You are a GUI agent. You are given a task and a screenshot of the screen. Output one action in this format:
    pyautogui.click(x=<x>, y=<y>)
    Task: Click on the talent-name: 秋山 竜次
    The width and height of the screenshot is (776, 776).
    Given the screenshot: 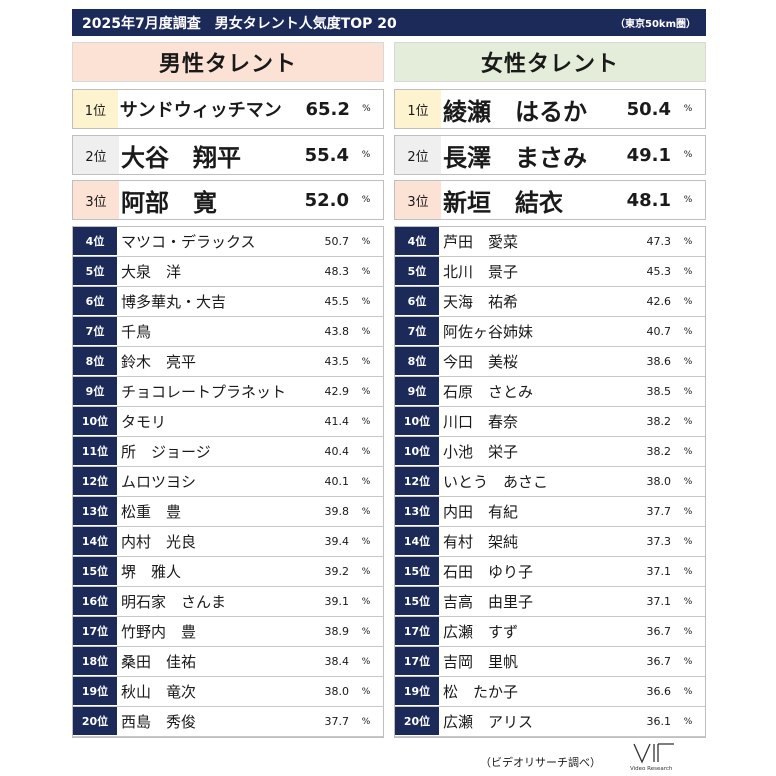 What is the action you would take?
    pyautogui.click(x=159, y=692)
    